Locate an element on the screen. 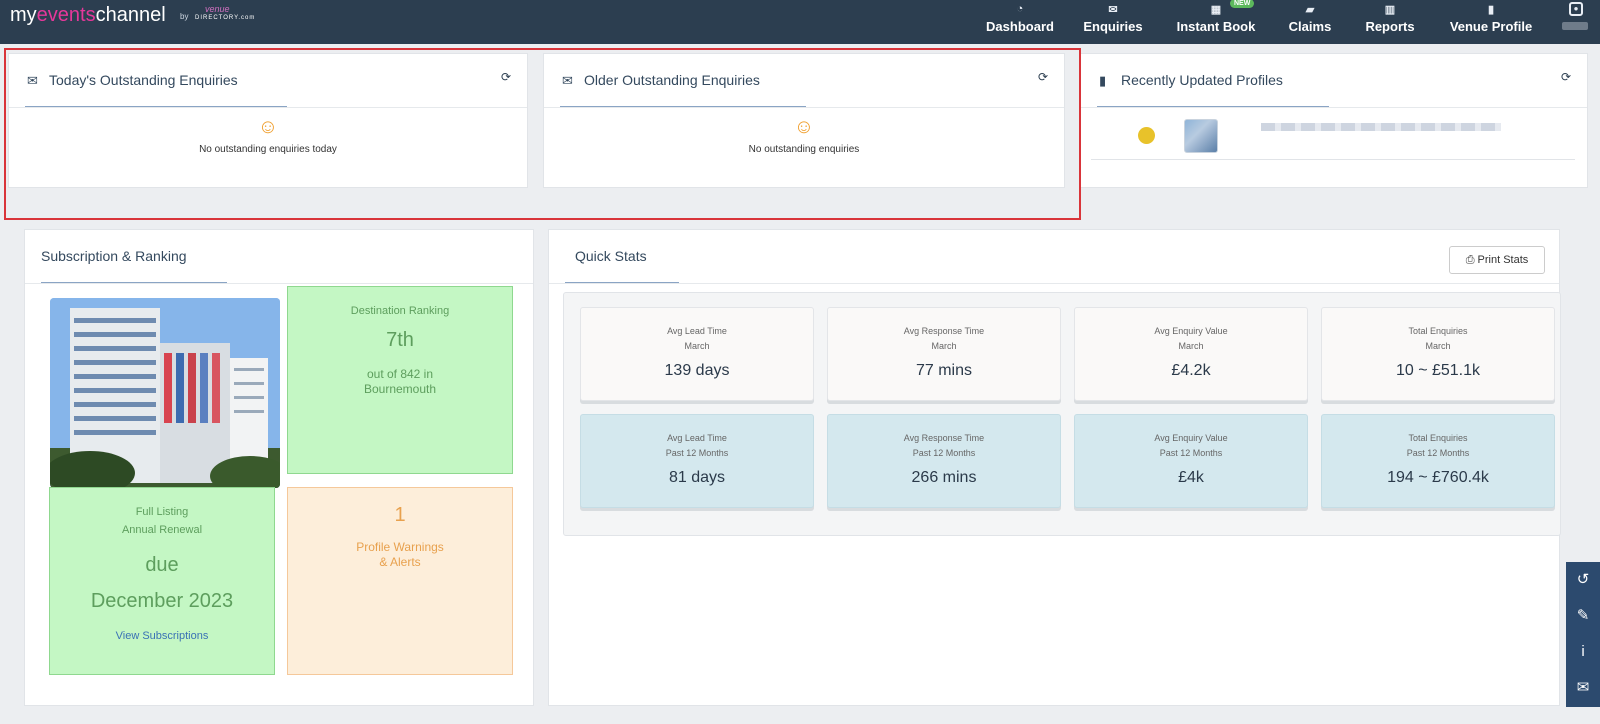 This screenshot has height=724, width=1600. nav-label: Reports is located at coordinates (1390, 26).